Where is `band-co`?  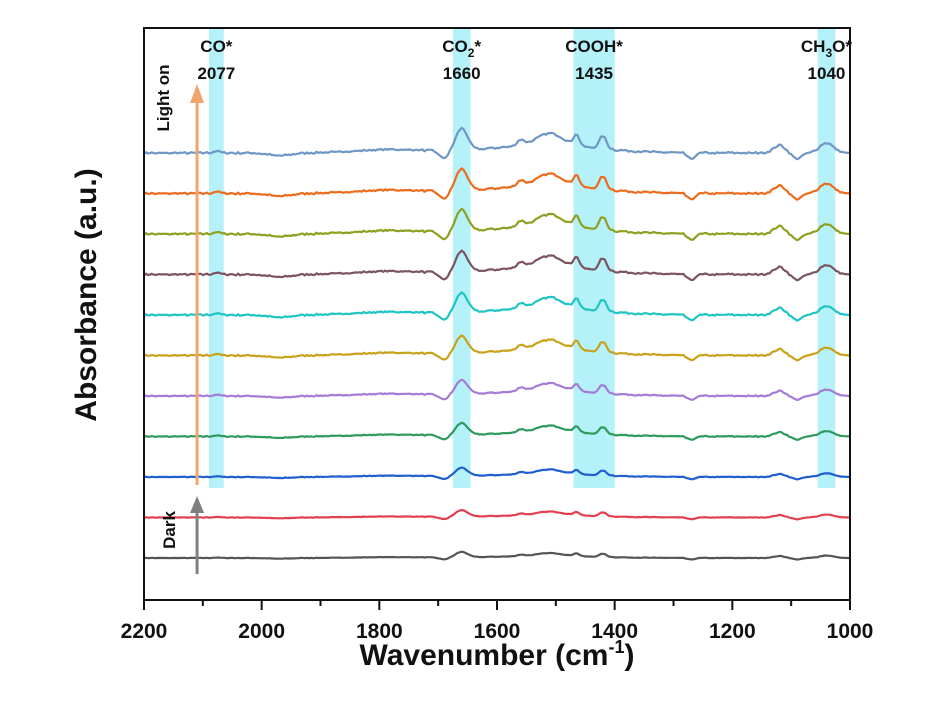
band-co is located at coordinates (216, 258).